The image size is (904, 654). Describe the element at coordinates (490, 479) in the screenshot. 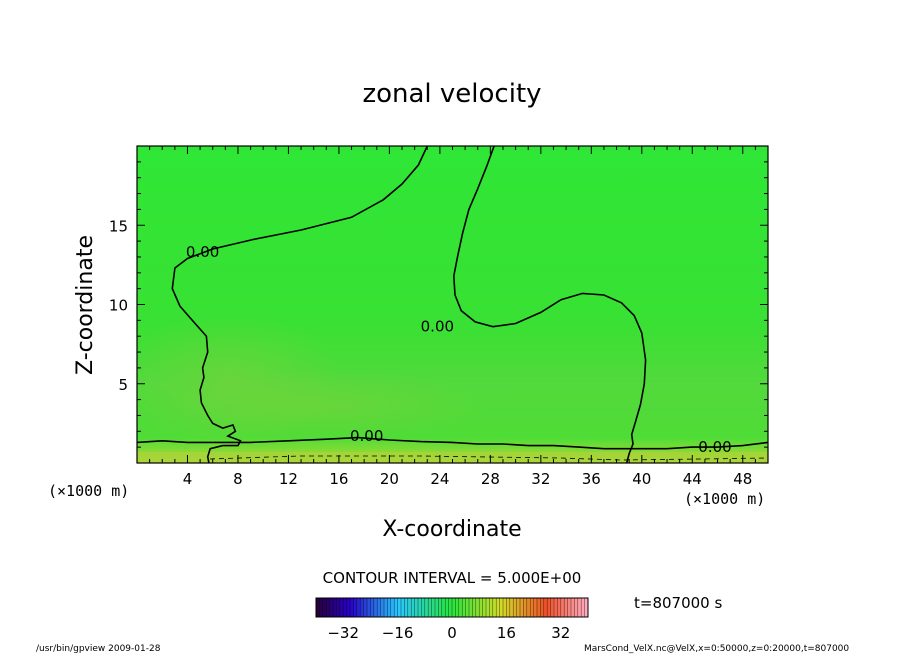

I see `x-tick-label: 28` at that location.